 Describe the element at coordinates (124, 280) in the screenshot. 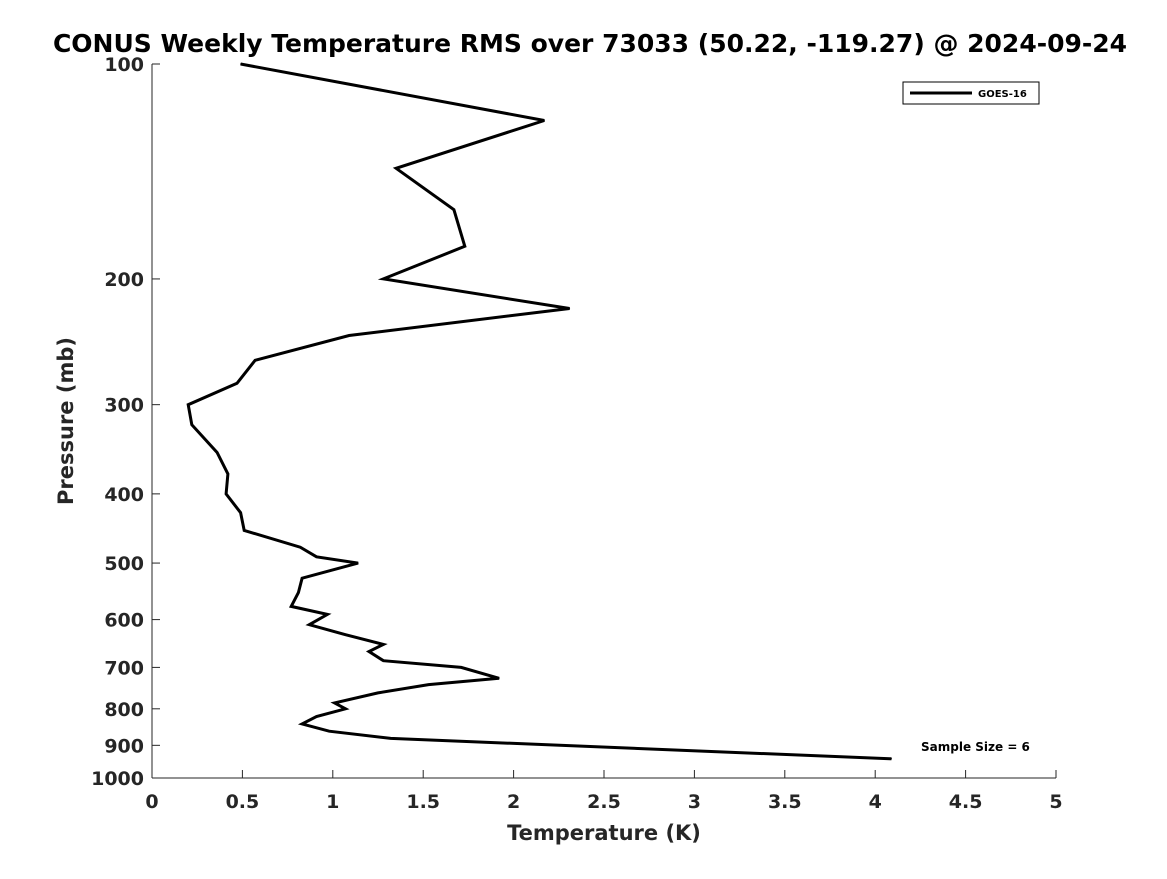

I see `y-tick-label: 200` at that location.